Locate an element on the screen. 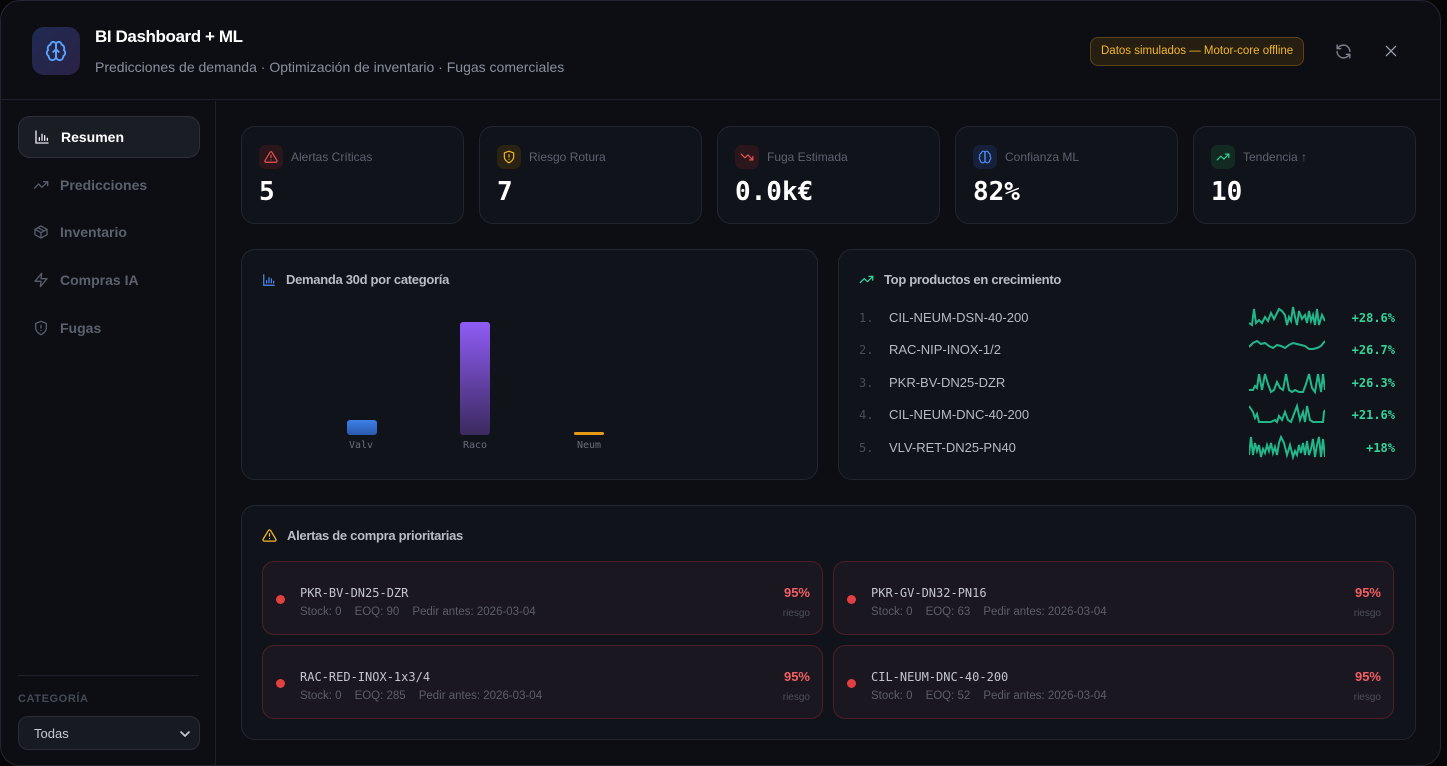  top-product-row: 3. PKR-BV-DN25-DZR +26.3% is located at coordinates (1127, 384).